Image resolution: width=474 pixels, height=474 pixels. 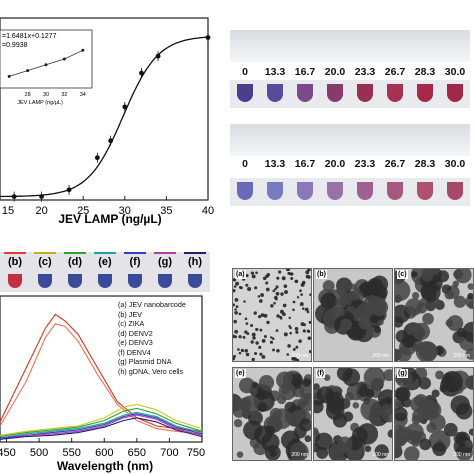 What do you see at coordinates (71, 453) in the screenshot?
I see `chart2-tick-label: 550` at bounding box center [71, 453].